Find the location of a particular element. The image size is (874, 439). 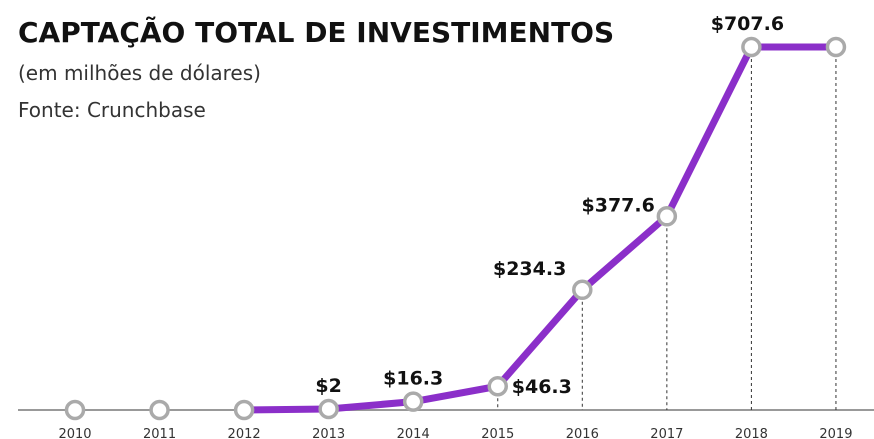

x-tick-label: 2016 is located at coordinates (582, 433).